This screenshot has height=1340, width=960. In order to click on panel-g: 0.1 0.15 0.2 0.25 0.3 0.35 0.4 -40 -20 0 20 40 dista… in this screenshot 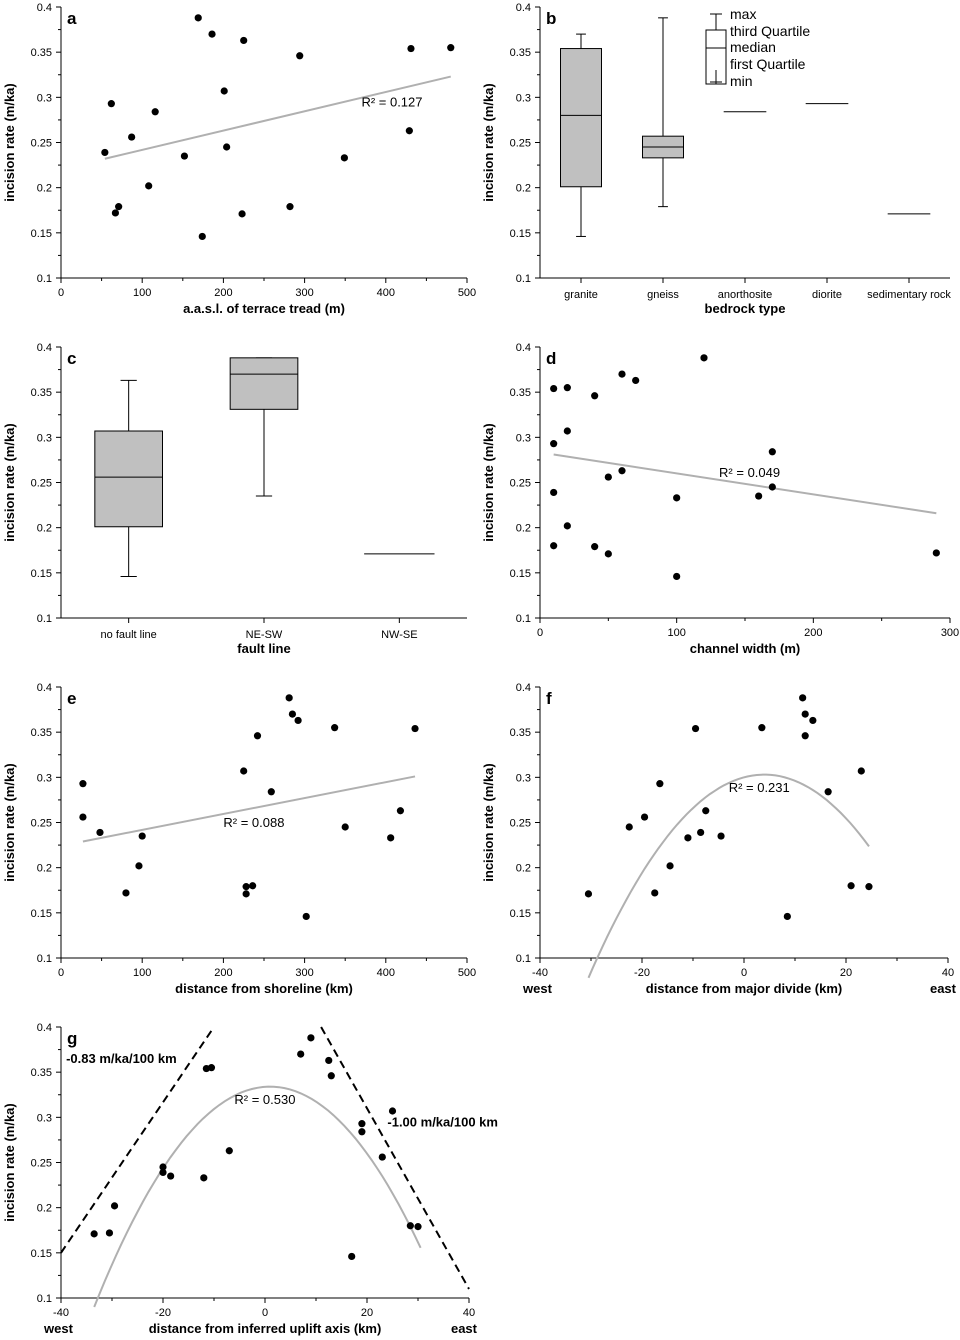, I will do `click(250, 1179)`.